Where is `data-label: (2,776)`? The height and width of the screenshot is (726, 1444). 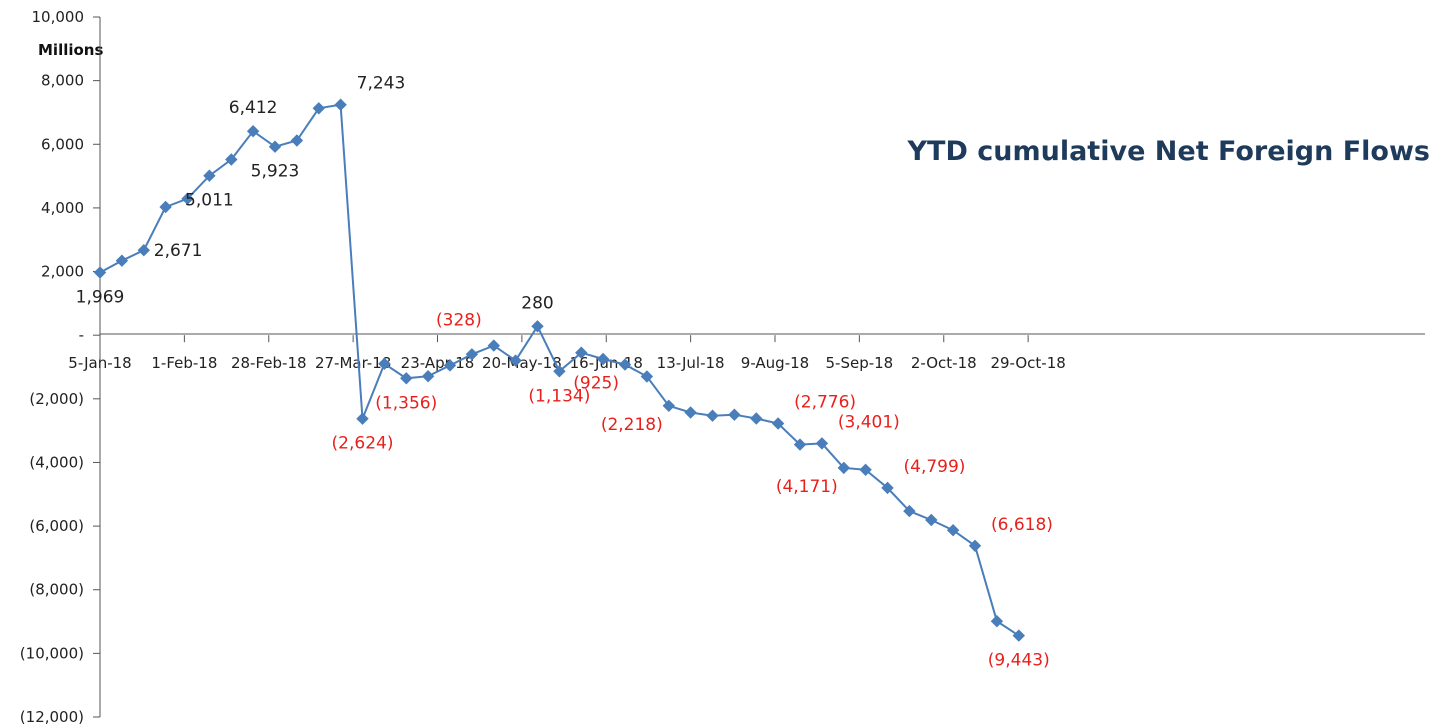
data-label: (2,776) is located at coordinates (825, 403).